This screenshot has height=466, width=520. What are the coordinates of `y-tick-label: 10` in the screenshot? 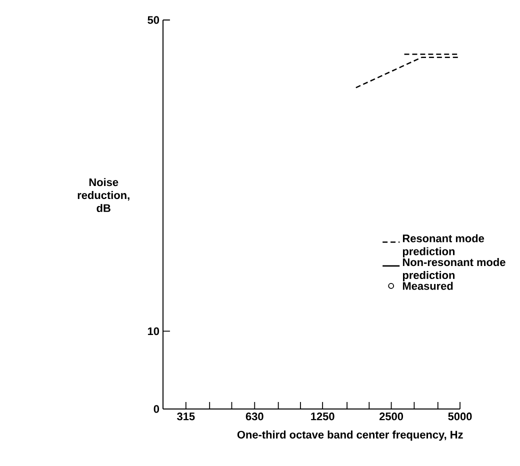 It's located at (154, 331).